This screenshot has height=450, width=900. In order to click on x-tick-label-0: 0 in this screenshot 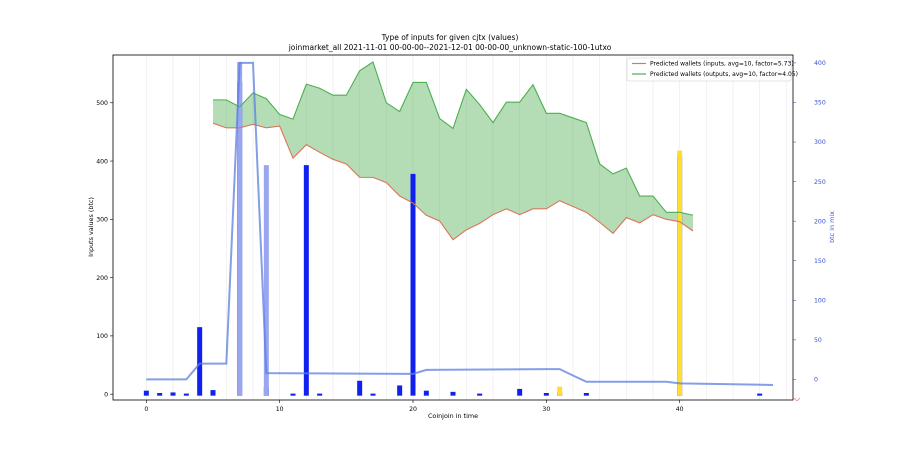, I will do `click(146, 409)`.